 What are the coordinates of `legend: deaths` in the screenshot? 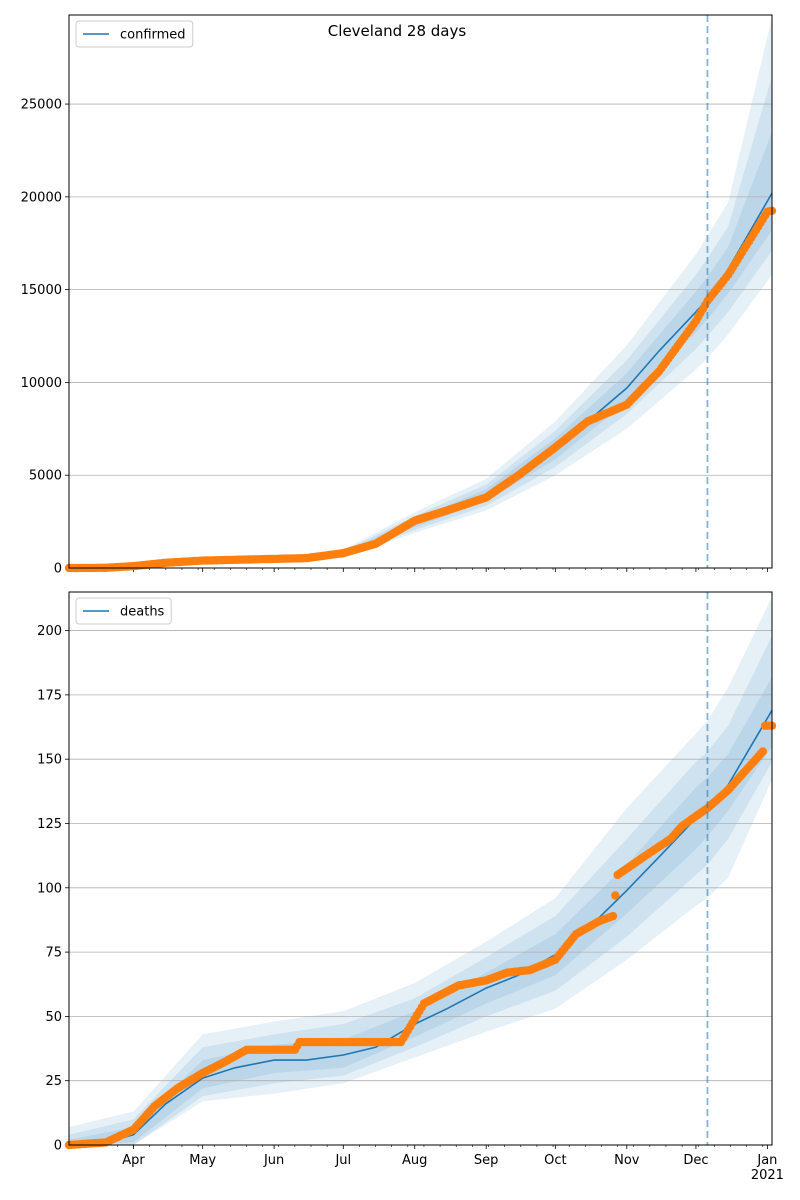 It's located at (123, 611).